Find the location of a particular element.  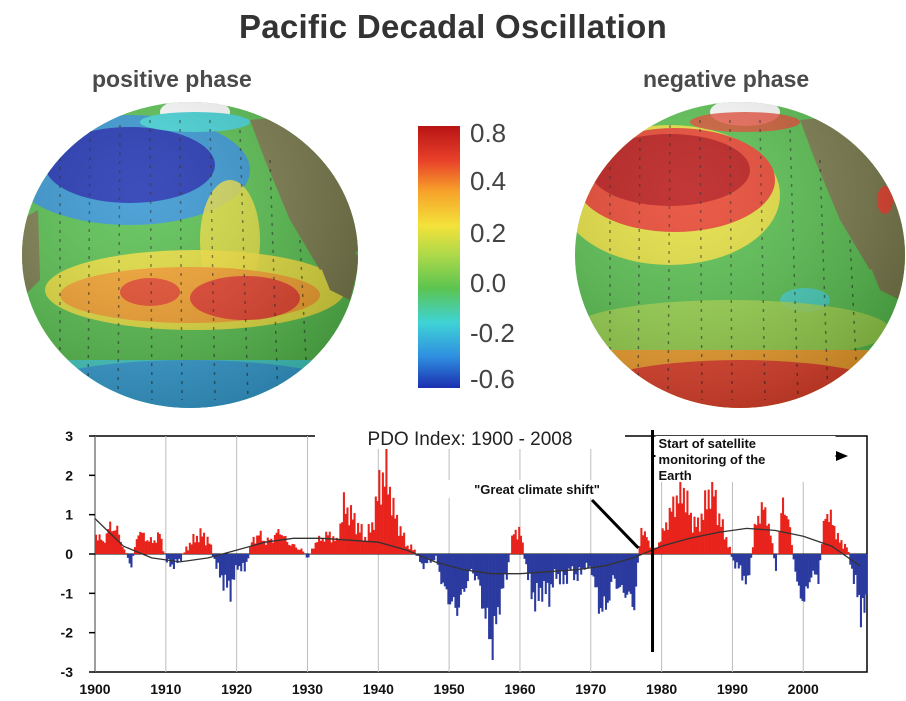

x-tick-label: 1950 is located at coordinates (449, 689).